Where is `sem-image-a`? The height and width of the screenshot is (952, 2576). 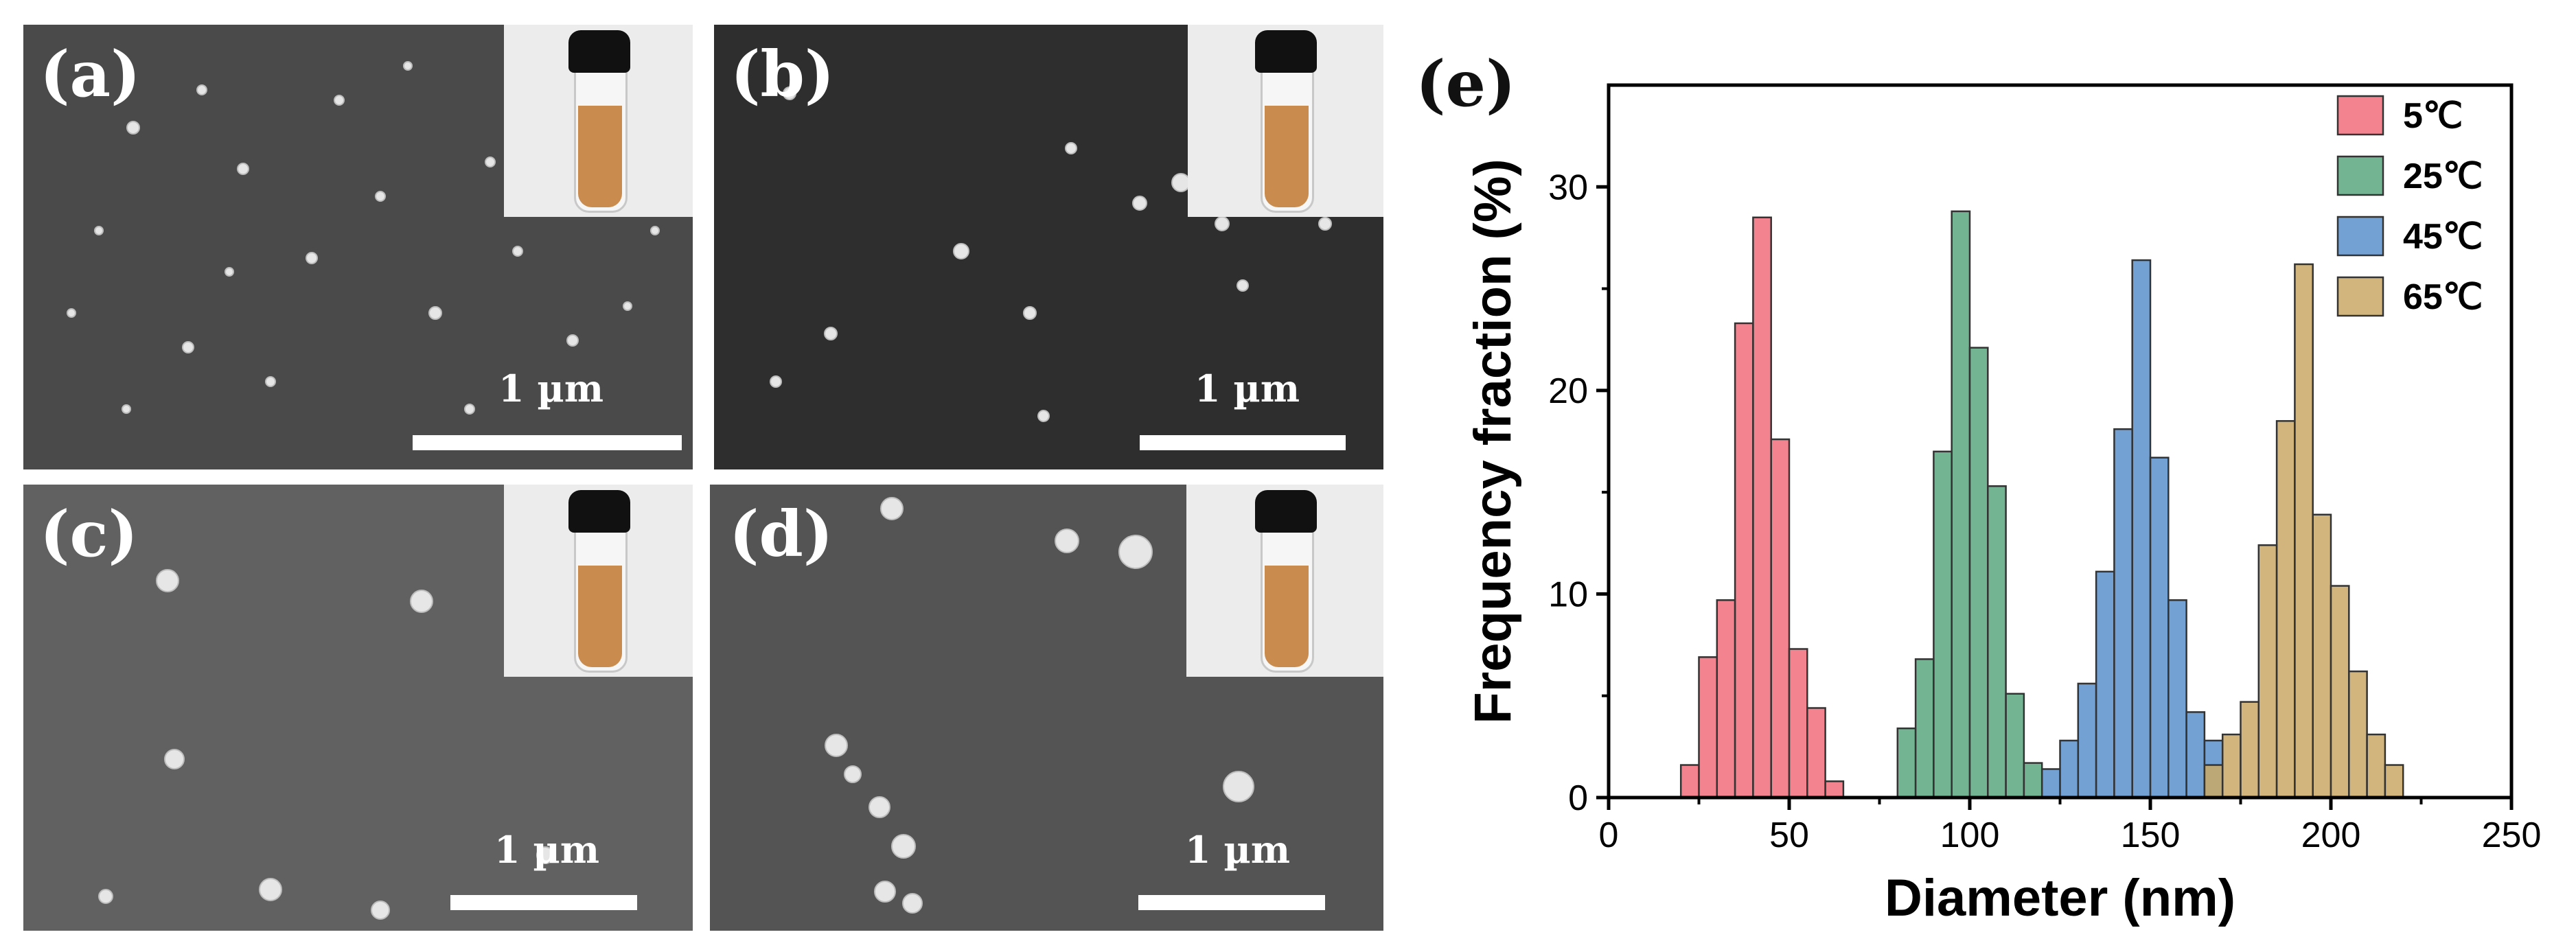 sem-image-a is located at coordinates (363, 238).